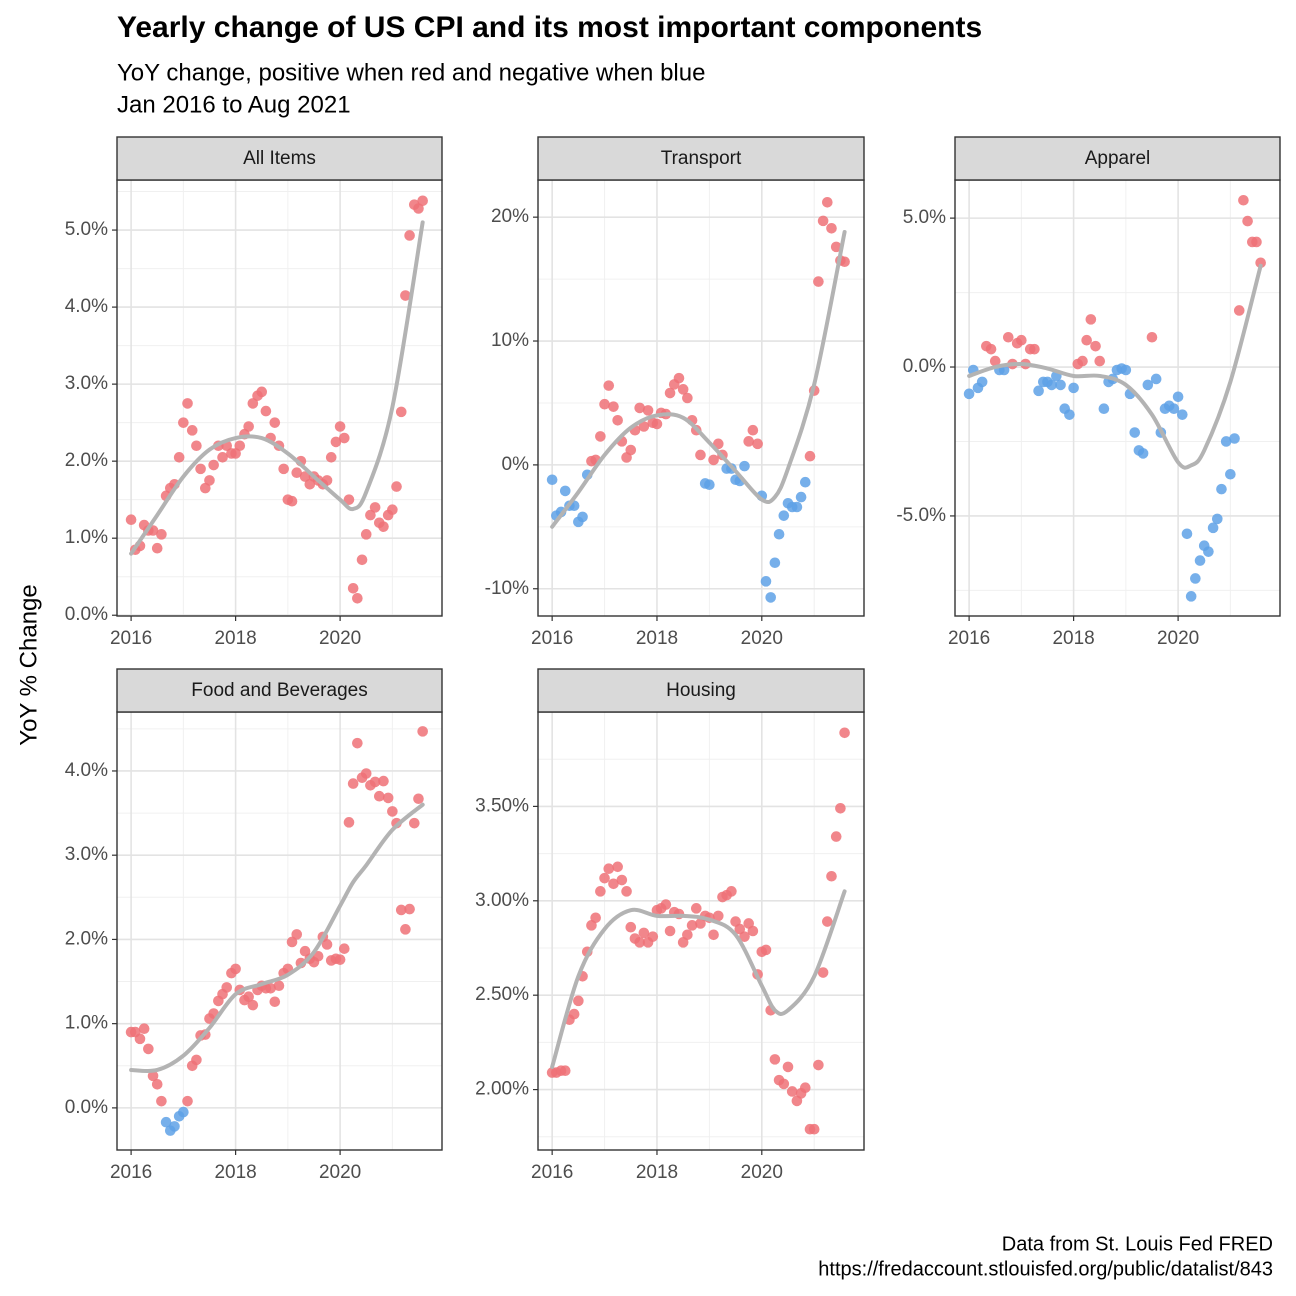 The height and width of the screenshot is (1296, 1296). What do you see at coordinates (921, 515) in the screenshot?
I see `y-tick-label: -5.0%` at bounding box center [921, 515].